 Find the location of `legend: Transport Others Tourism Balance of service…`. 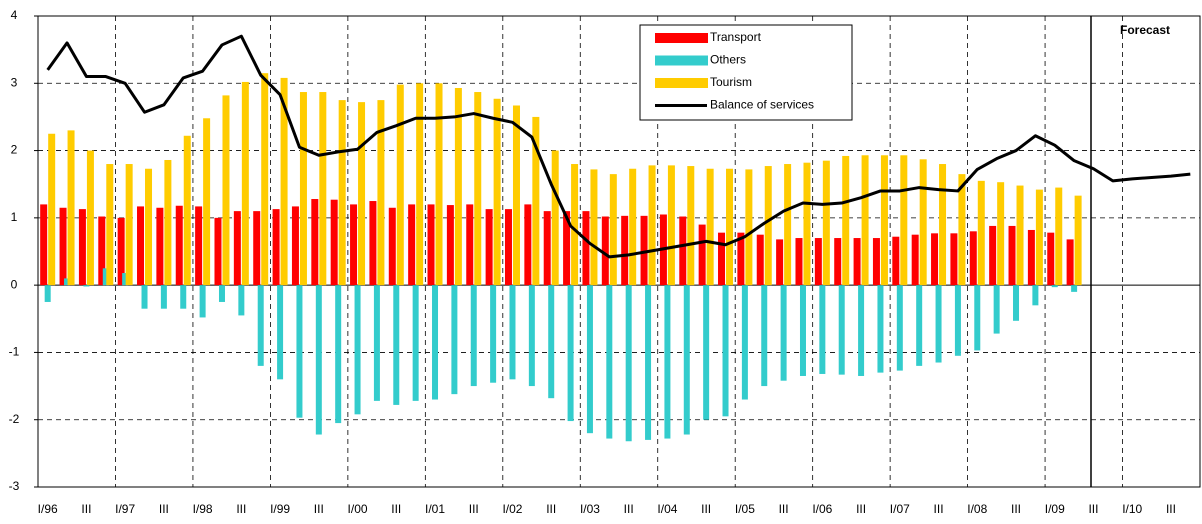

legend: Transport Others Tourism Balance of service… is located at coordinates (746, 72).